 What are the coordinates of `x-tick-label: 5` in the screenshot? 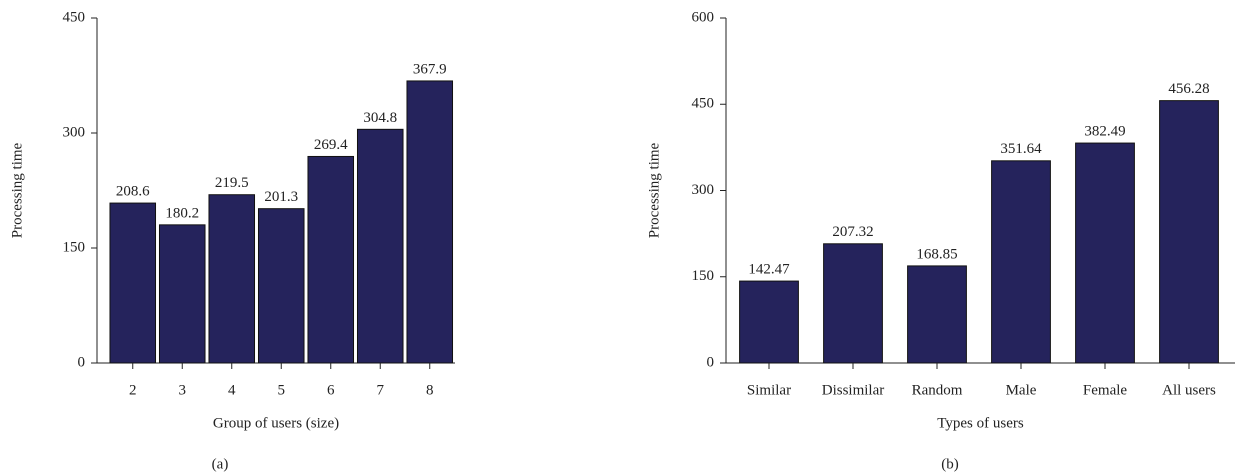 It's located at (282, 390).